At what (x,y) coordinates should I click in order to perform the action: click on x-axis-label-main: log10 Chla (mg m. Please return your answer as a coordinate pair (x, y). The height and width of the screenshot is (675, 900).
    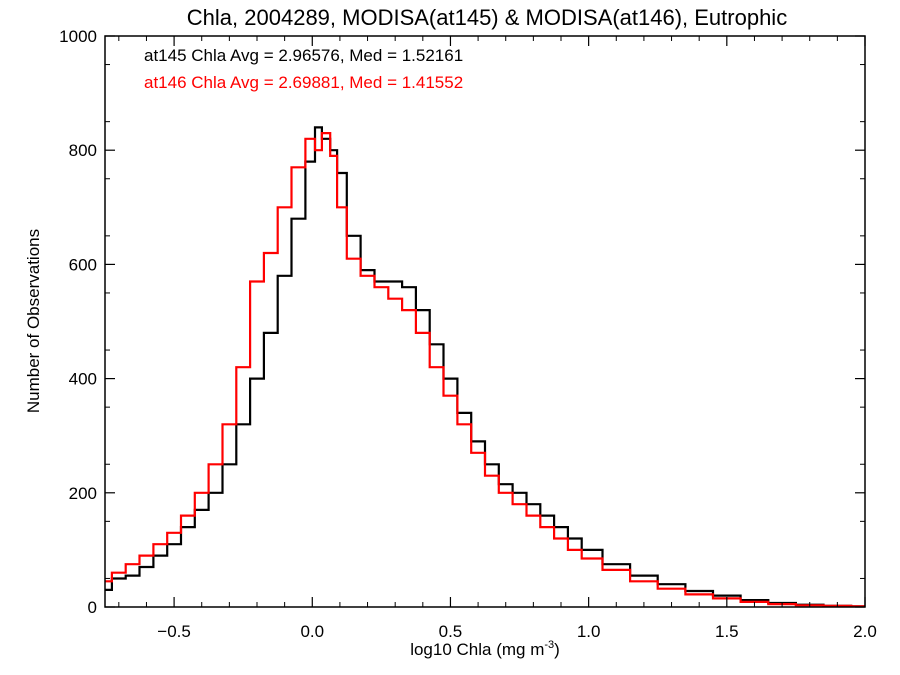
    Looking at the image, I should click on (477, 649).